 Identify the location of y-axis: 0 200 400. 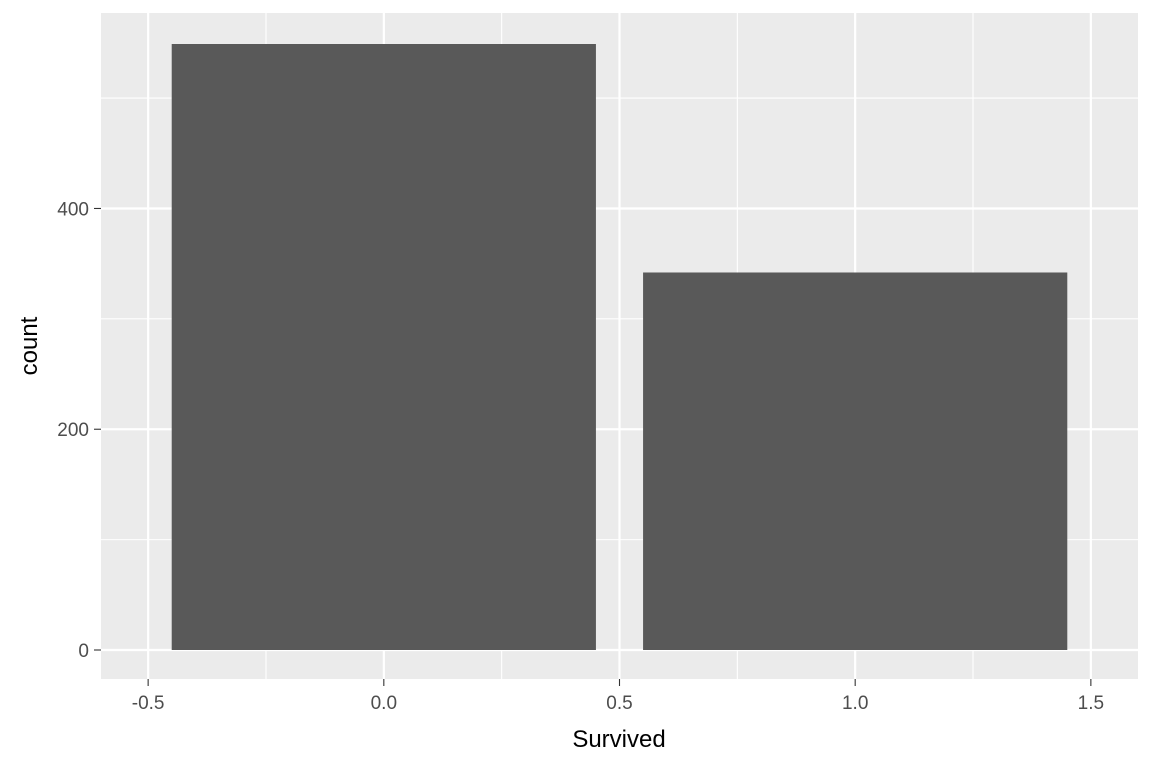
(79, 430).